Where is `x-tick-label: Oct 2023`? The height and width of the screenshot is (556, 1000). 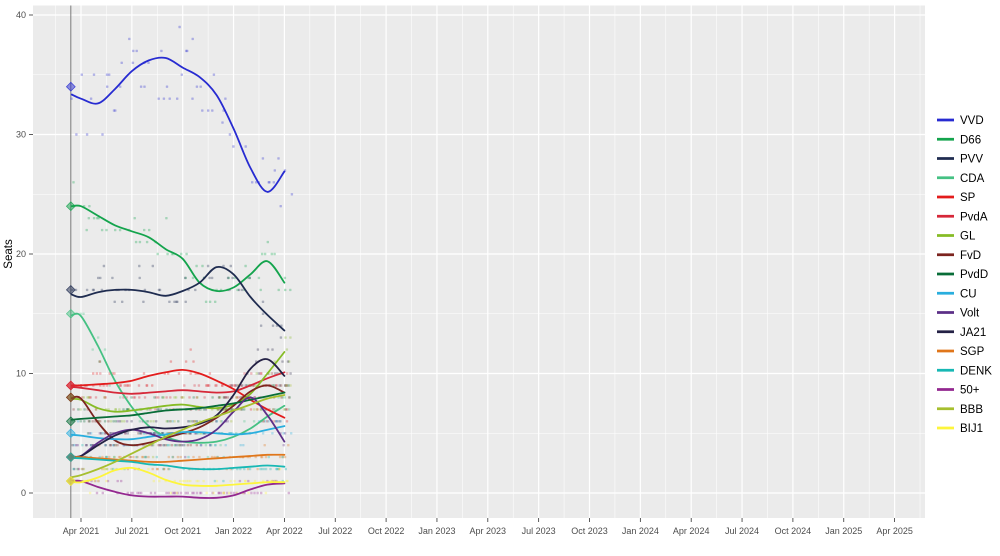 x-tick-label: Oct 2023 is located at coordinates (589, 531).